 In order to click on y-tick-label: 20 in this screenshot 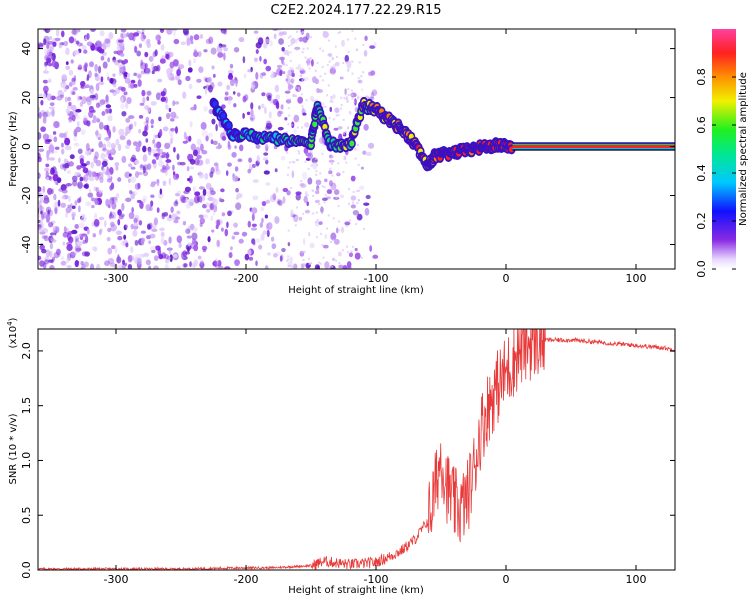, I will do `click(26, 98)`.